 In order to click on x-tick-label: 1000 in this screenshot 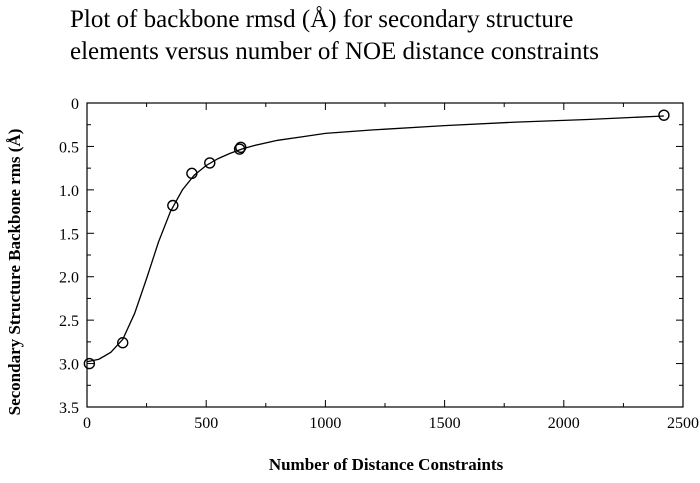, I will do `click(325, 423)`.